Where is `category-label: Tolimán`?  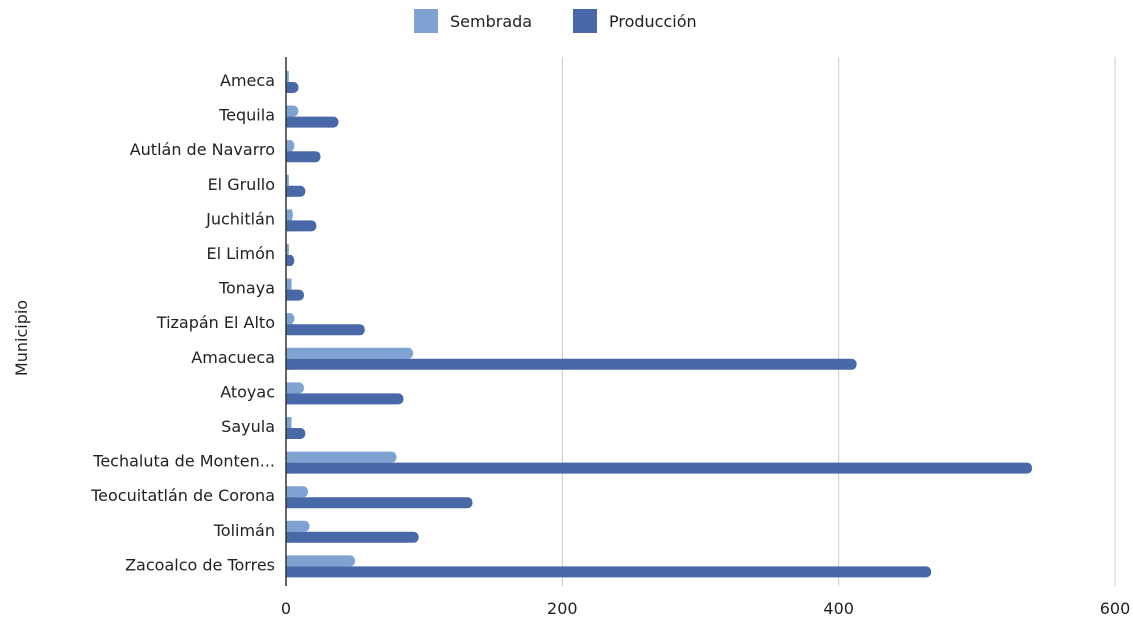
category-label: Tolimán is located at coordinates (244, 530).